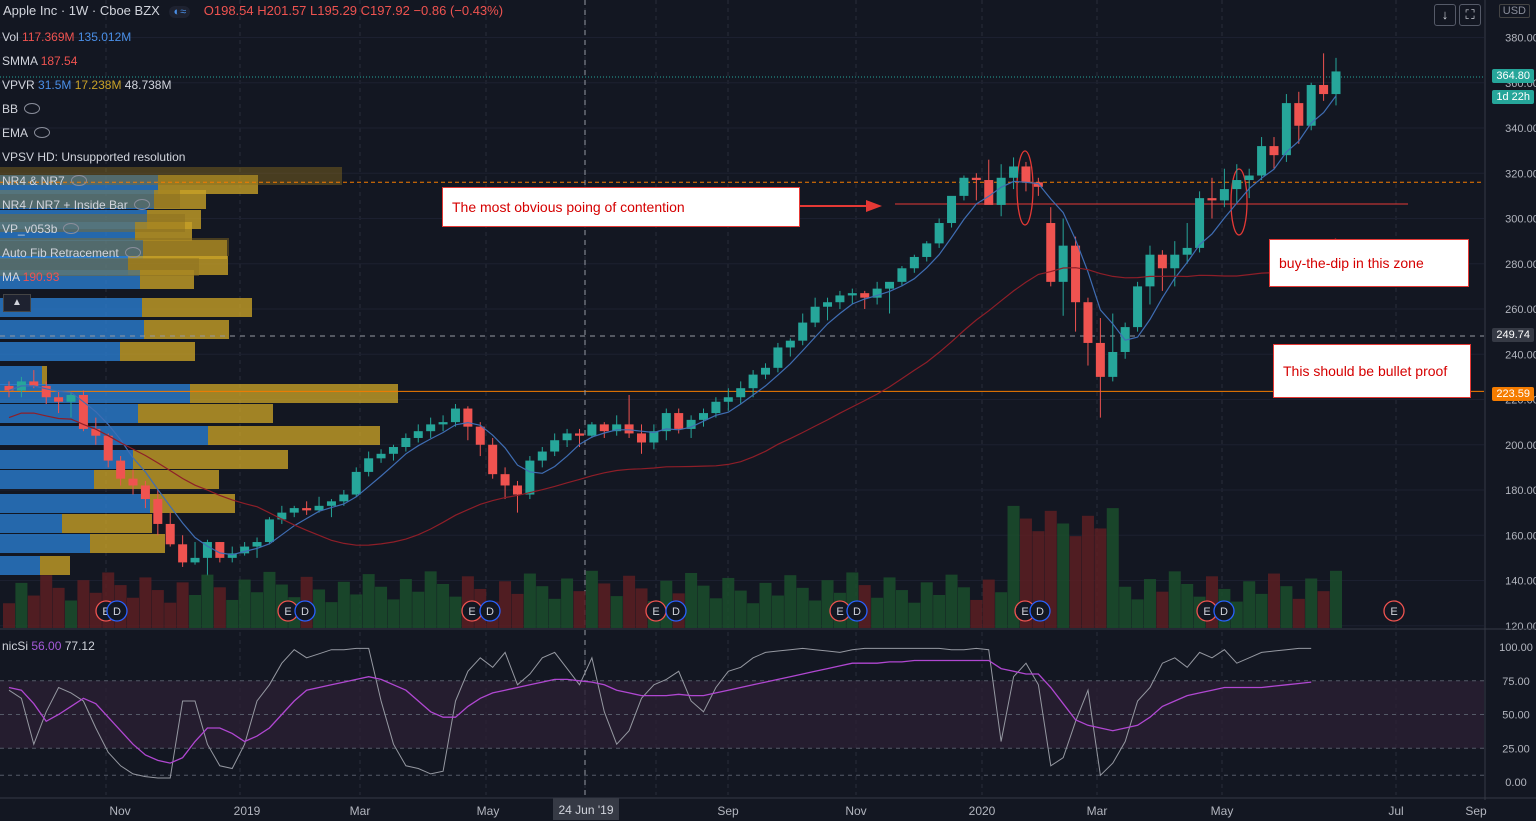  Describe the element at coordinates (1372, 371) in the screenshot. I see `annotation-bullet: This should be bullet proof` at that location.